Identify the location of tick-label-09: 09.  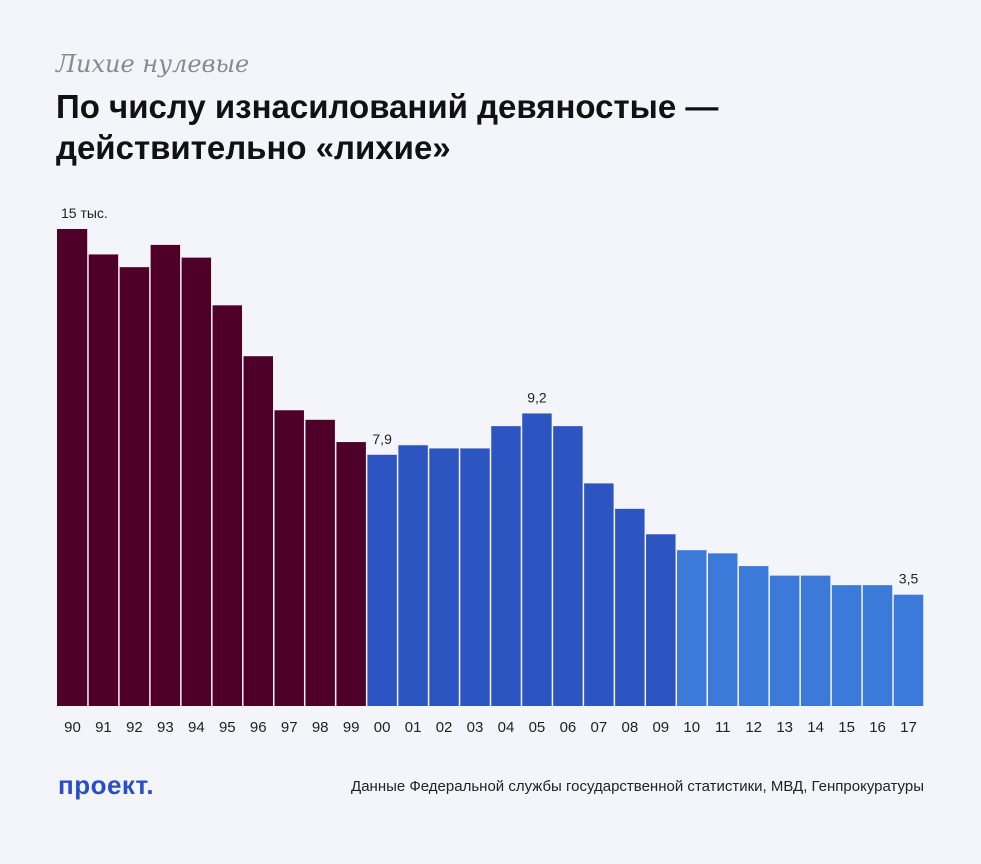
(660, 727).